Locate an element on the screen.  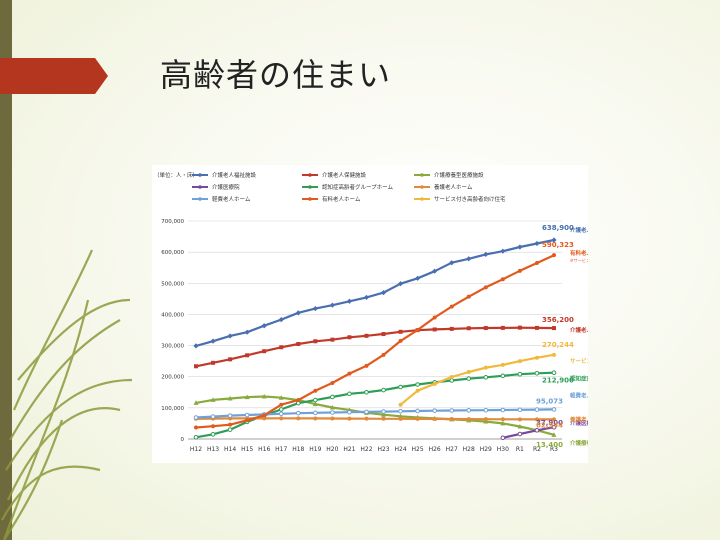
legend-label: 有料老人ホーム is located at coordinates (341, 199).